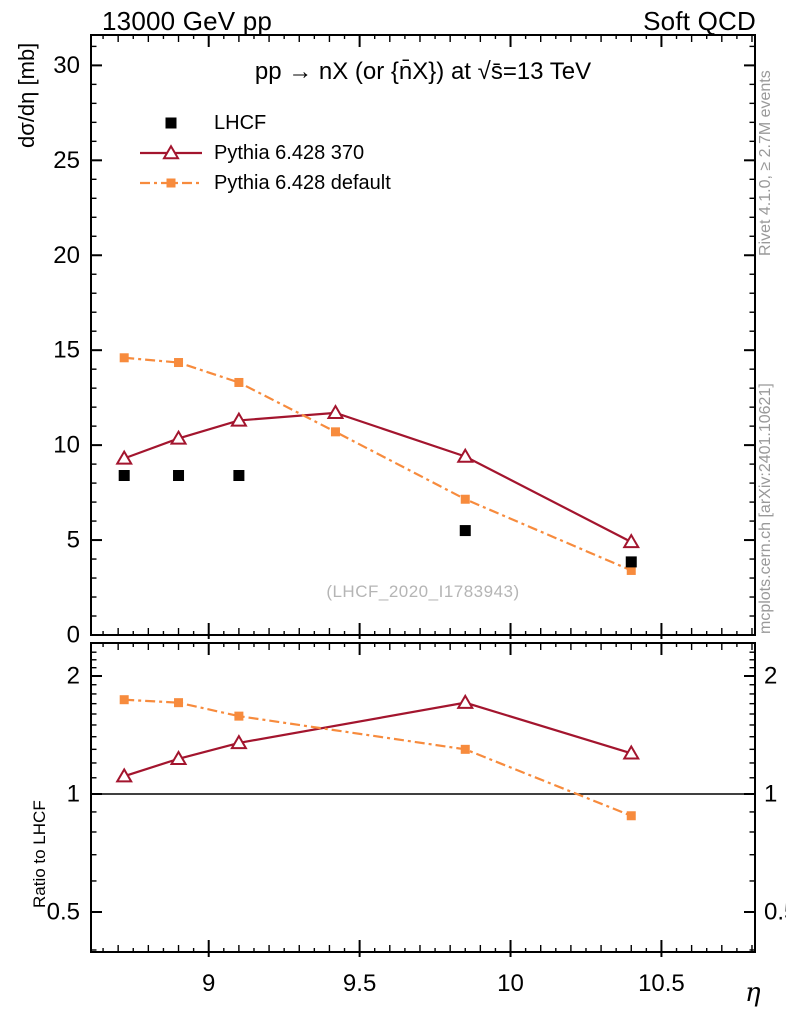 Image resolution: width=786 pixels, height=1024 pixels. What do you see at coordinates (377, 519) in the screenshot?
I see `series-lhcf-main` at bounding box center [377, 519].